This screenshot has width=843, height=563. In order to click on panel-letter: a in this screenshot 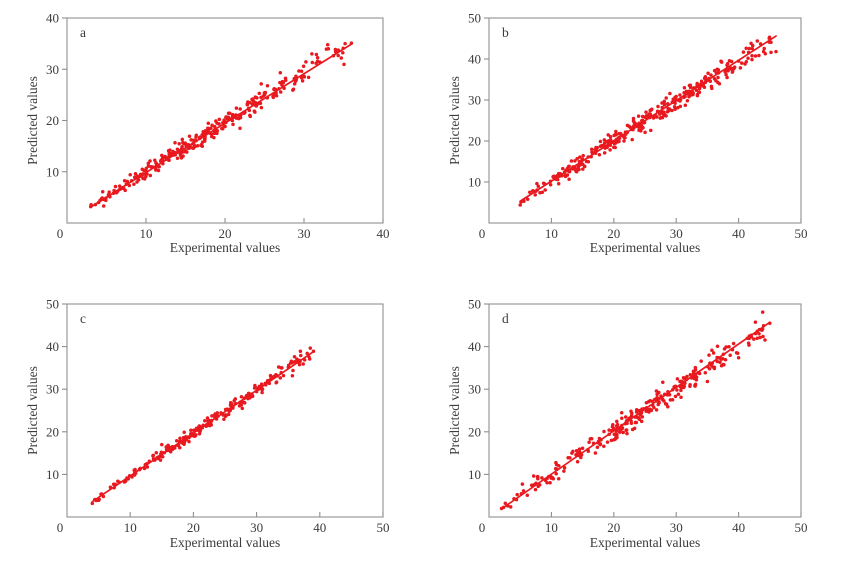, I will do `click(83, 32)`.